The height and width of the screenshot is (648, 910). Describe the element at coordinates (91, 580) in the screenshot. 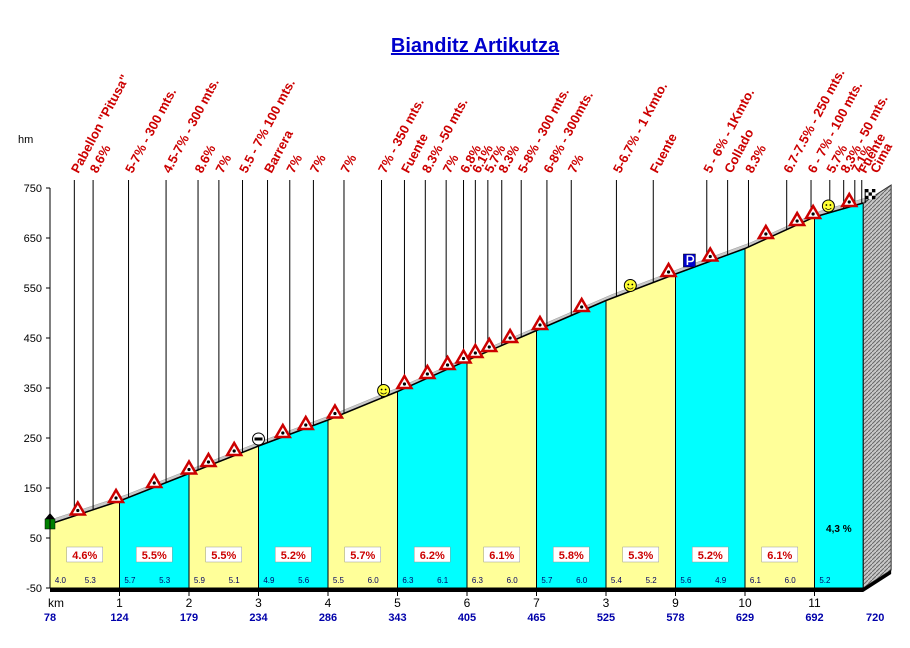

I see `sub-gradient-label: 5.3` at that location.